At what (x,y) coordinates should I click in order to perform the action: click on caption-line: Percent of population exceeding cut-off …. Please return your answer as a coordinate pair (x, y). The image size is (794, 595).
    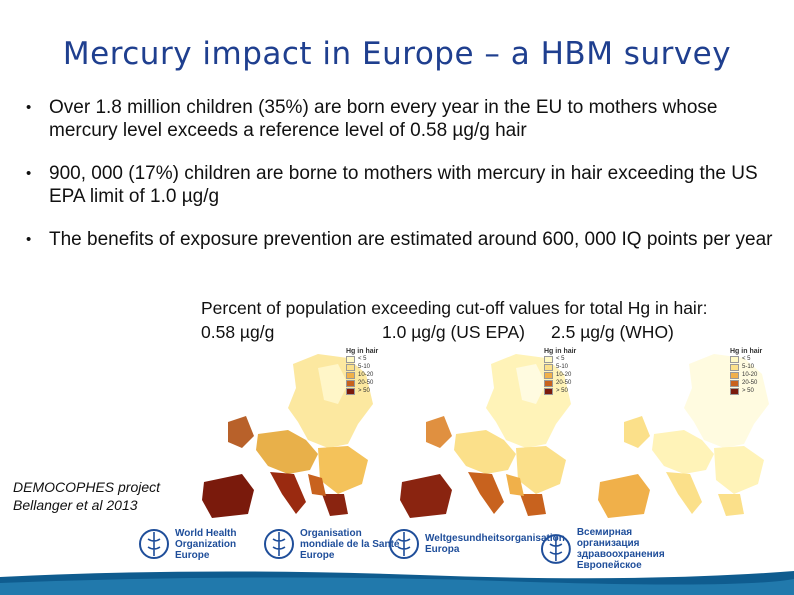
    Looking at the image, I should click on (454, 308).